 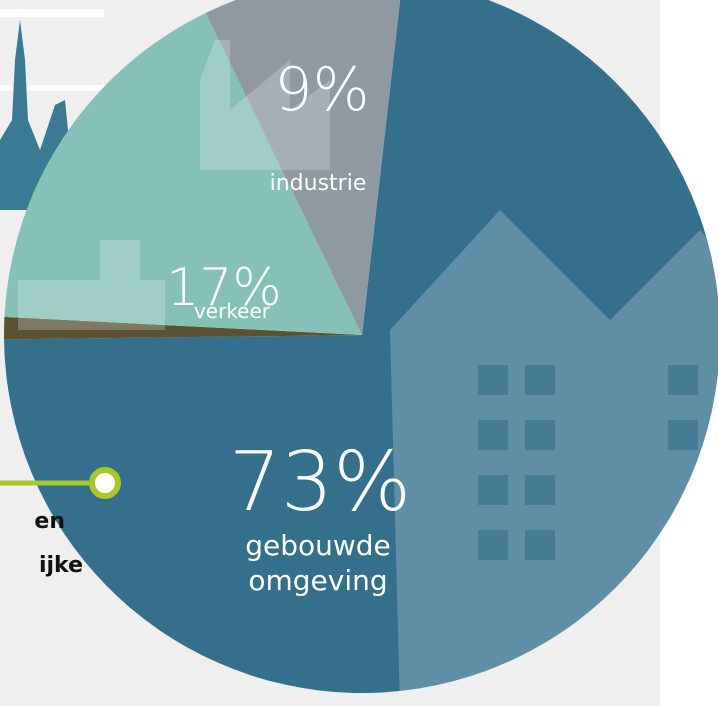 What do you see at coordinates (321, 90) in the screenshot?
I see `value-label: 9%` at bounding box center [321, 90].